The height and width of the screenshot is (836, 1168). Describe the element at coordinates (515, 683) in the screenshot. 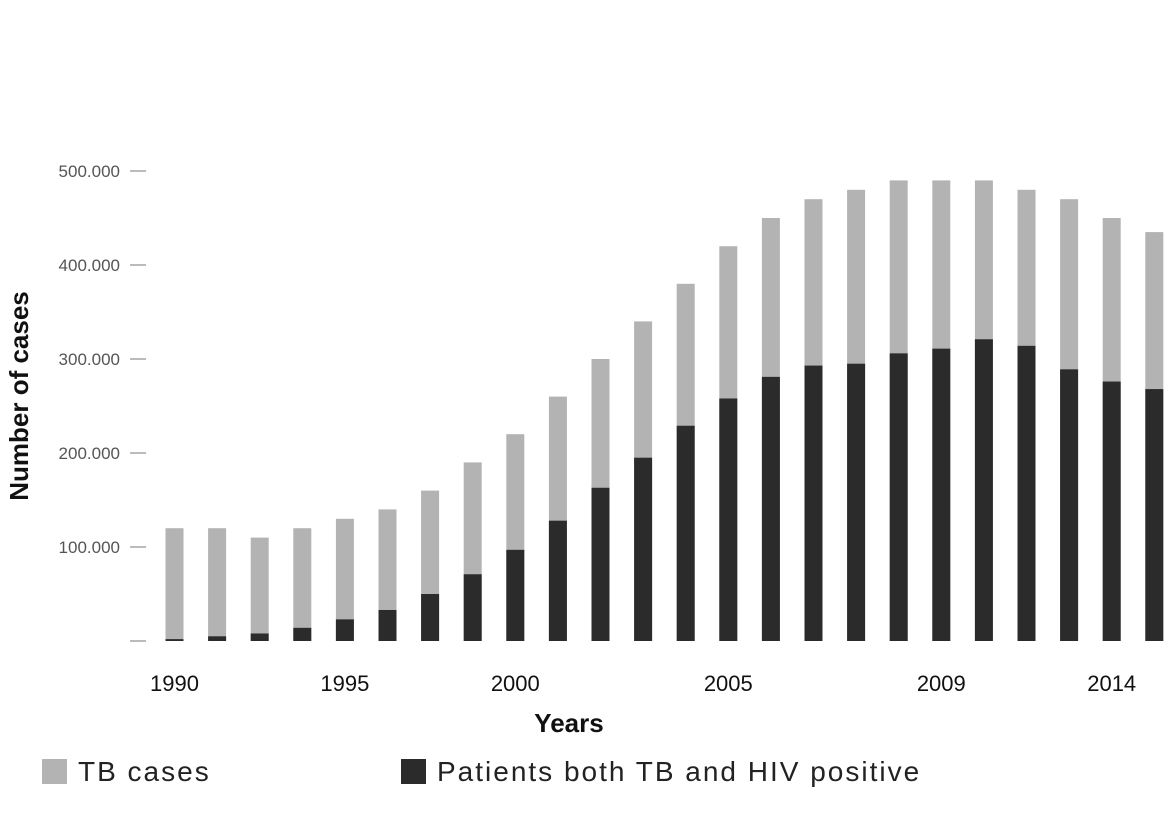

I see `x-tick-label: 2000` at that location.